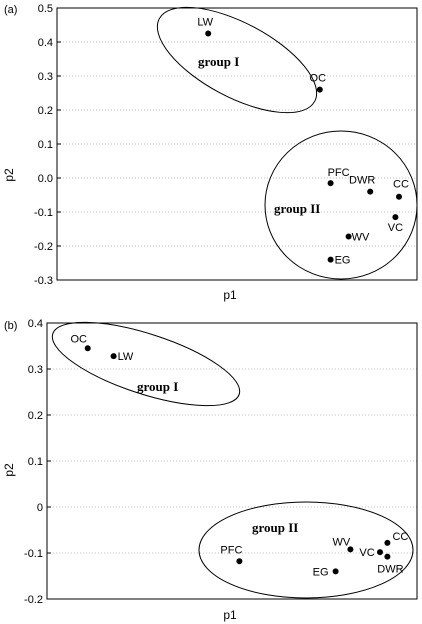  Describe the element at coordinates (45, 179) in the screenshot. I see `panel-a-y-tick-label: 0.0` at that location.